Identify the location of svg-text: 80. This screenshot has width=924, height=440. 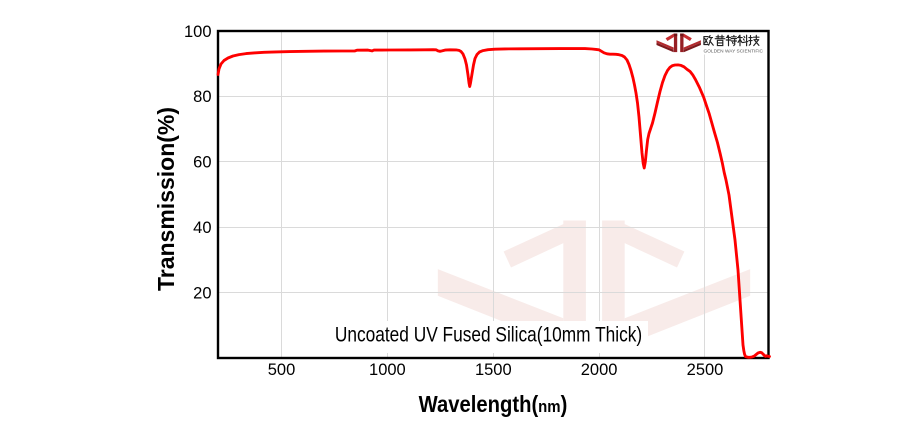
(202, 97).